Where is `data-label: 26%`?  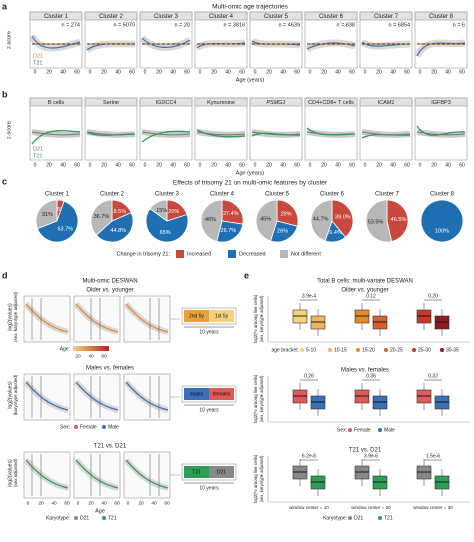
data-label: 26% is located at coordinates (282, 232).